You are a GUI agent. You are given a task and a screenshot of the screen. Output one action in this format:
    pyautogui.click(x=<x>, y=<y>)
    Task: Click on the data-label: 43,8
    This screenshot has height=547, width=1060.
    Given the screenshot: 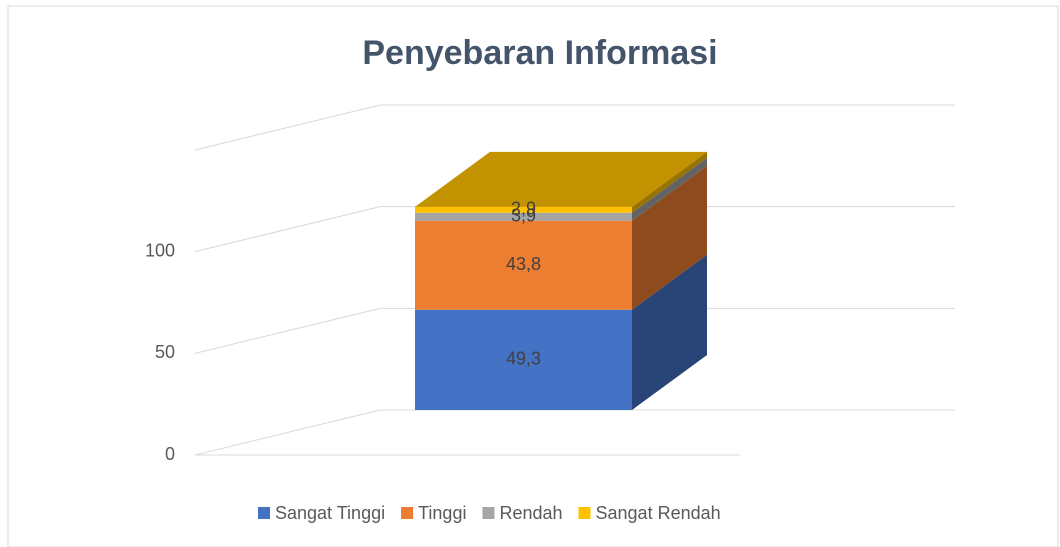 What is the action you would take?
    pyautogui.click(x=523, y=264)
    